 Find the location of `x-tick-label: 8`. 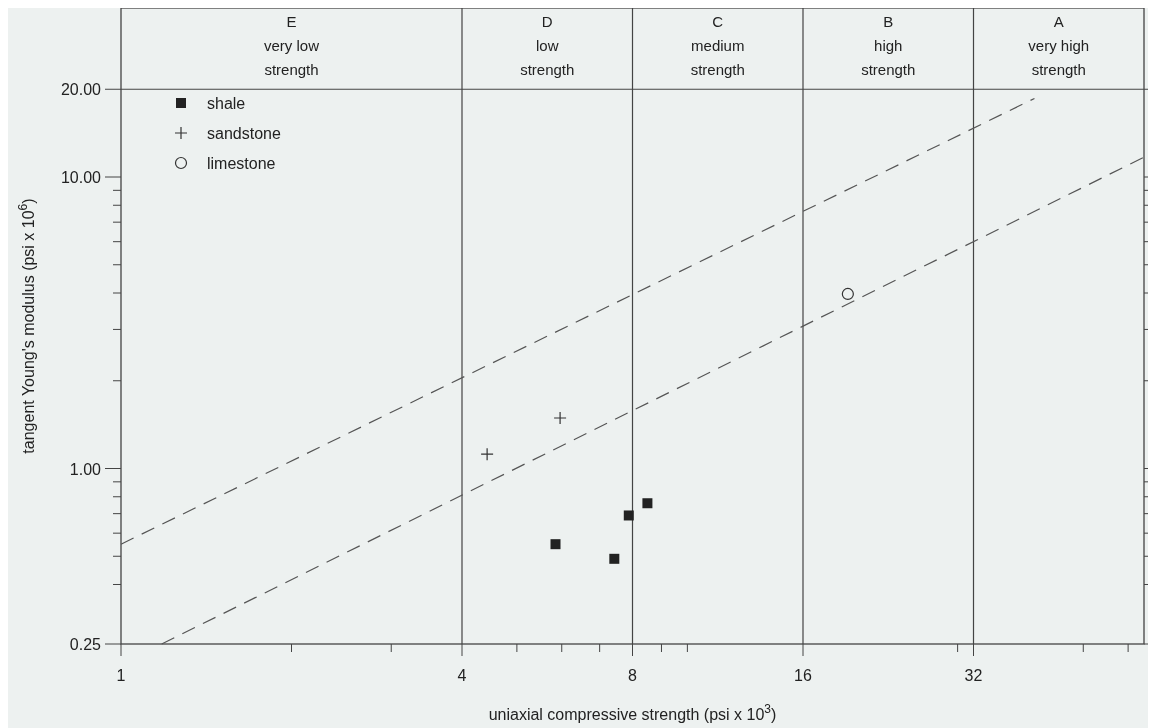

x-tick-label: 8 is located at coordinates (633, 675).